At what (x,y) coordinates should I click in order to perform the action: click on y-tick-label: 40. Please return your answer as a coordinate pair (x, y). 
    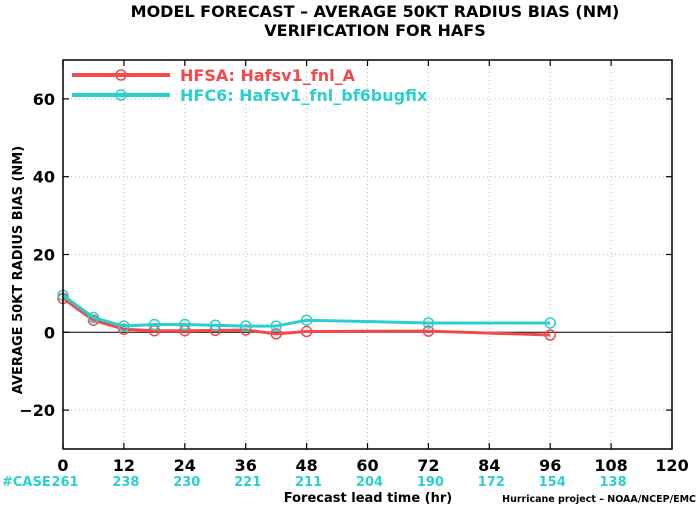
    Looking at the image, I should click on (44, 177).